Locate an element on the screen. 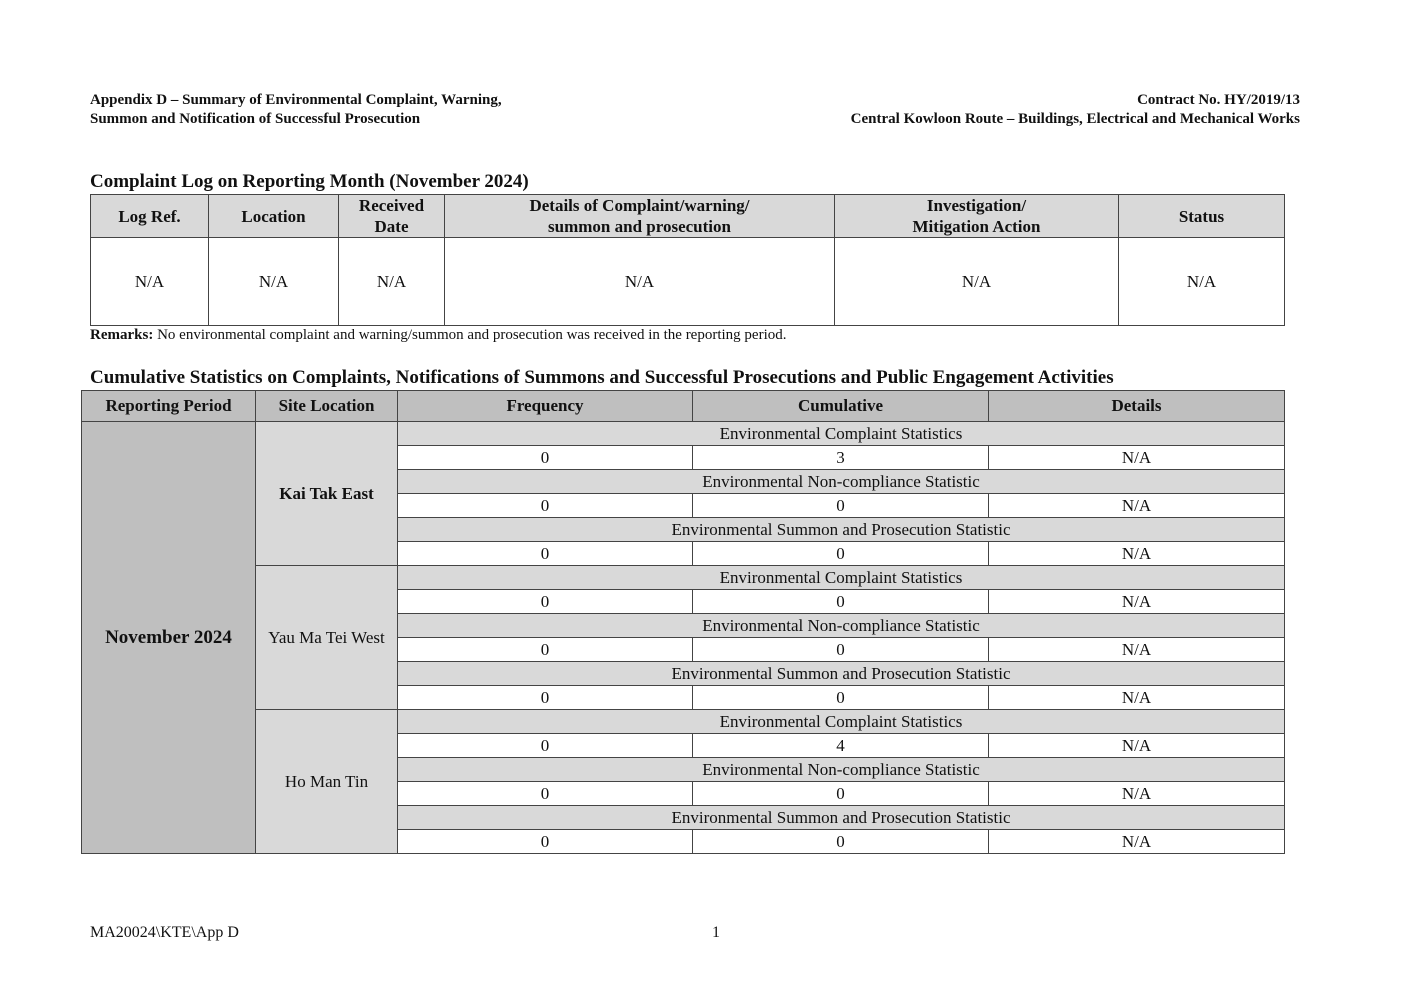  column-header-line: Location is located at coordinates (273, 216).